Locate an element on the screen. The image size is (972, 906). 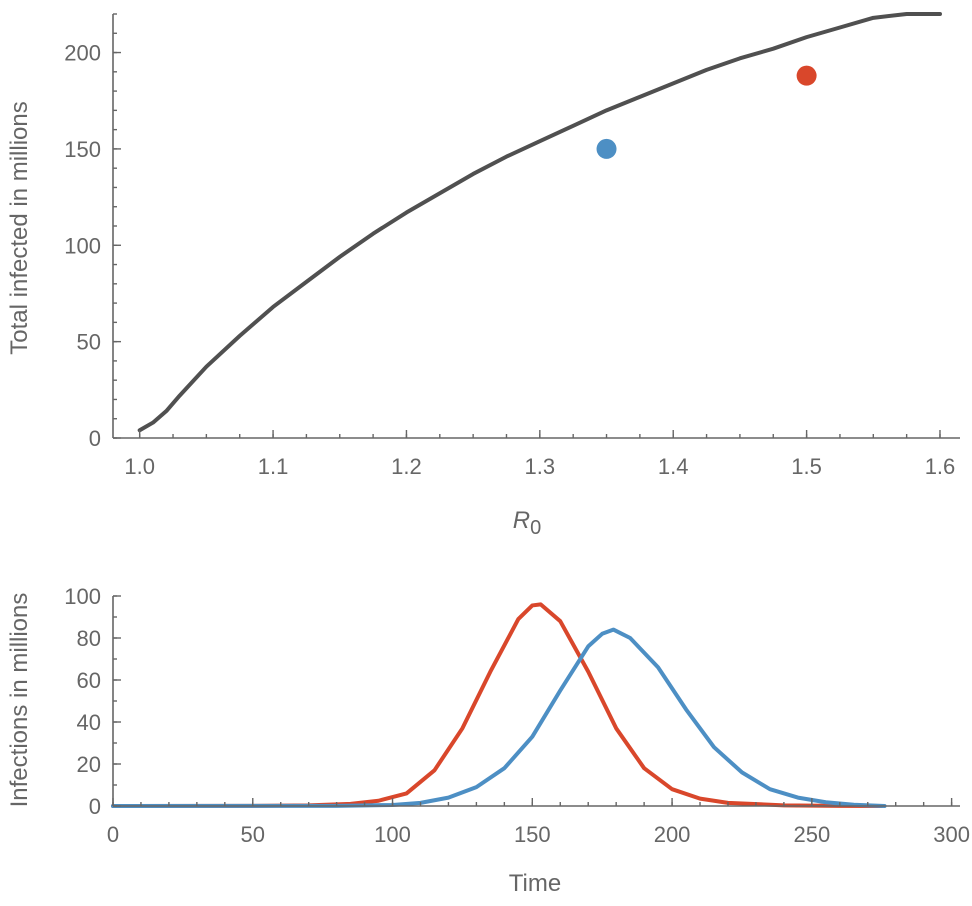
p1-y-tick-label: 100 is located at coordinates (82, 596).